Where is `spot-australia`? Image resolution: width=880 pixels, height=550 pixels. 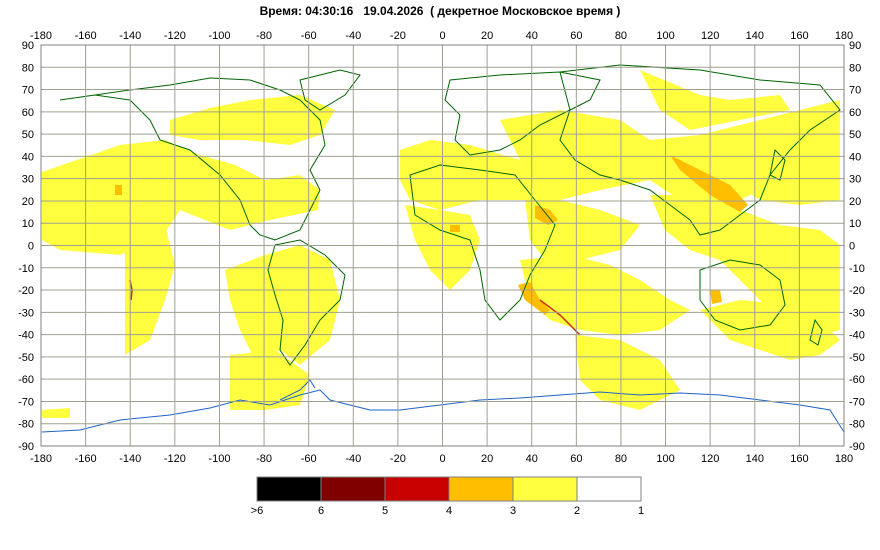
spot-australia is located at coordinates (716, 297).